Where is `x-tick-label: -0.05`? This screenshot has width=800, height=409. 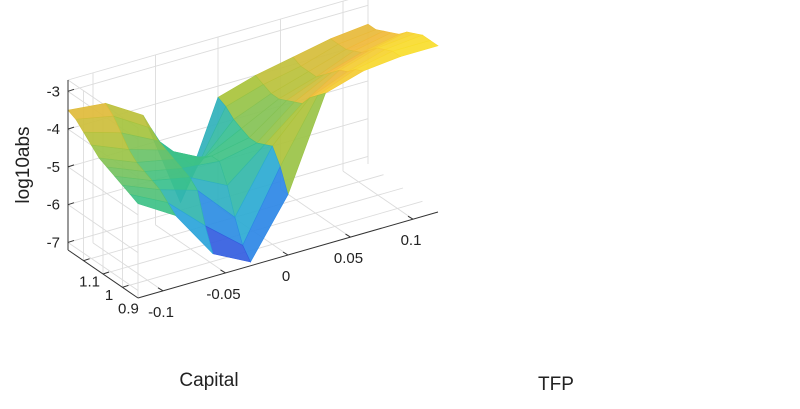 x-tick-label: -0.05 is located at coordinates (223, 294).